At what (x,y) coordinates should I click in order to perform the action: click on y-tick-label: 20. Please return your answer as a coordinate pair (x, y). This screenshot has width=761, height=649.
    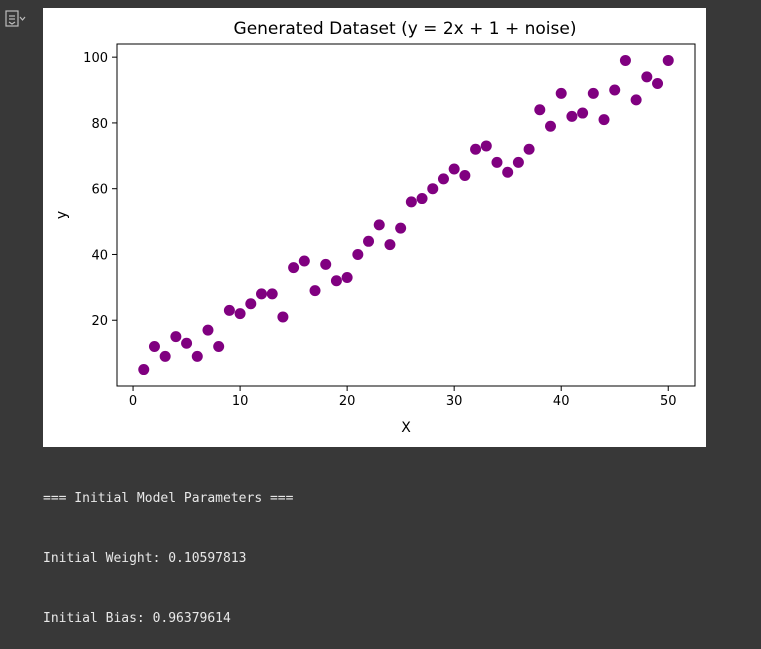
    Looking at the image, I should click on (99, 321).